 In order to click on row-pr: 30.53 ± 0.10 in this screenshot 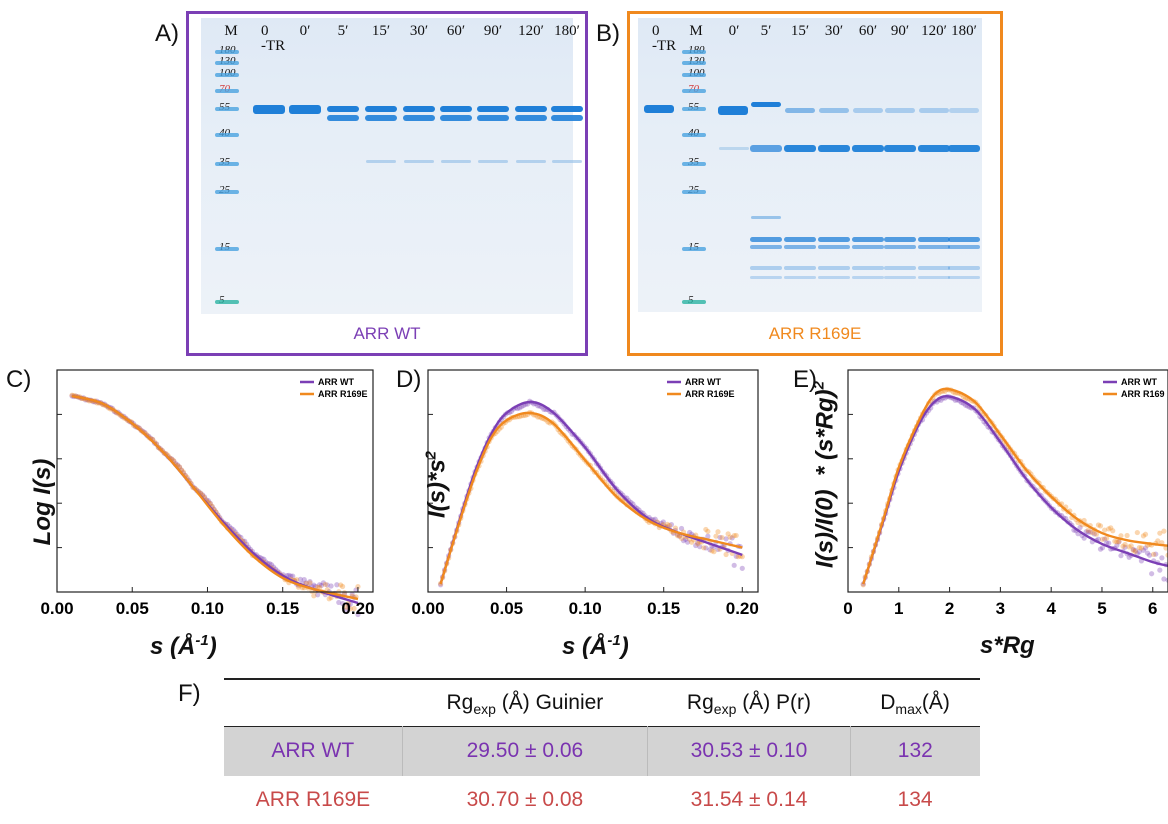, I will do `click(749, 751)`.